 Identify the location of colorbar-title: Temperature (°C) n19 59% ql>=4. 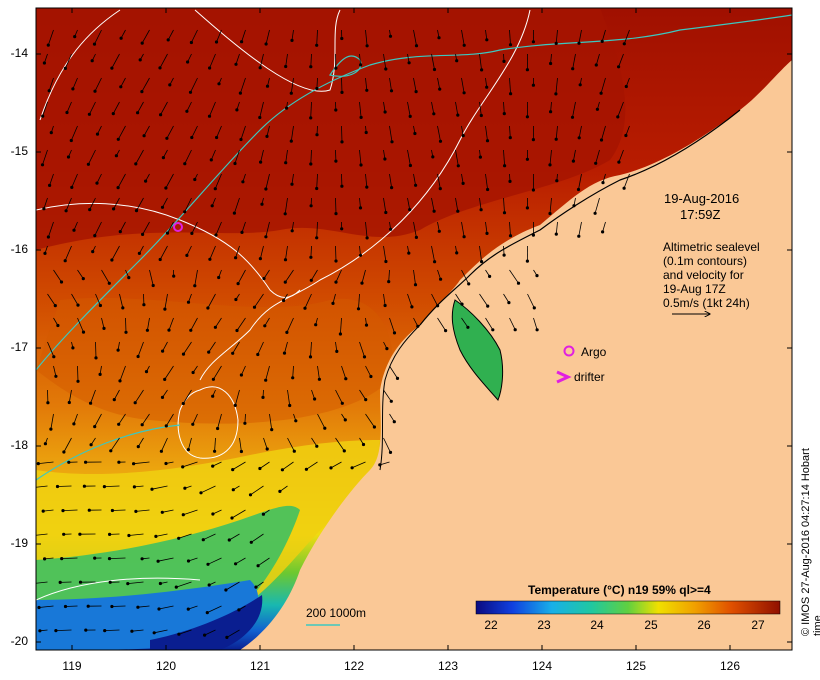
(619, 590).